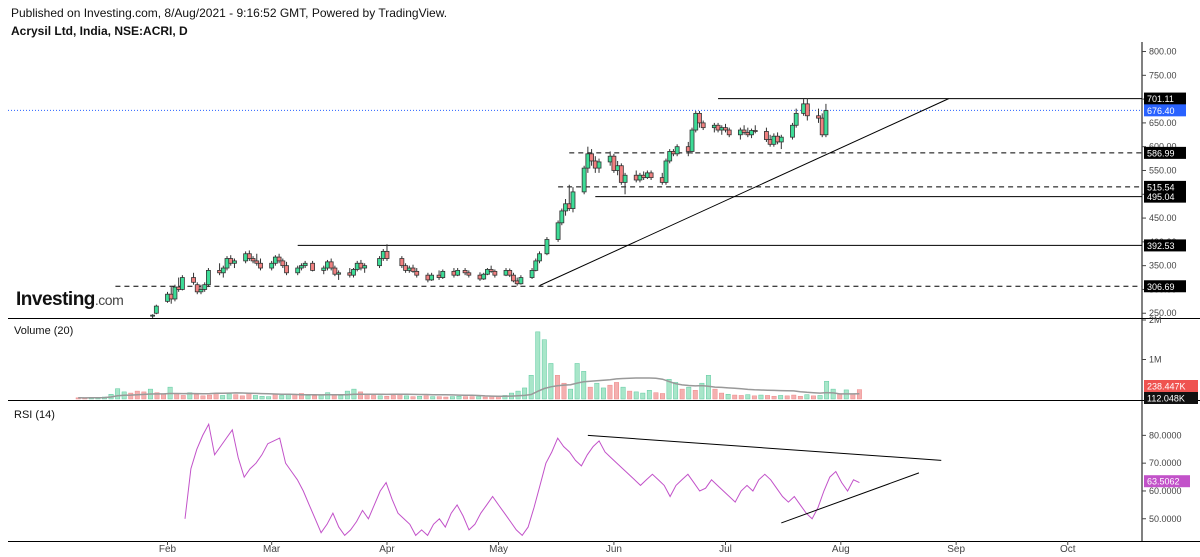 This screenshot has height=557, width=1200. I want to click on time-axis-label: Feb, so click(168, 549).